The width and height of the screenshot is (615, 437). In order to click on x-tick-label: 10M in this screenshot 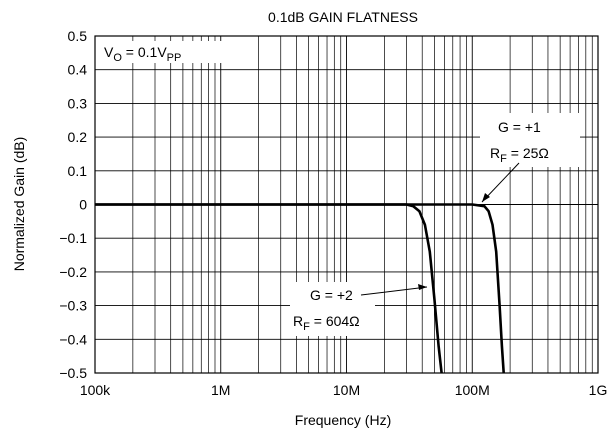, I will do `click(346, 390)`.